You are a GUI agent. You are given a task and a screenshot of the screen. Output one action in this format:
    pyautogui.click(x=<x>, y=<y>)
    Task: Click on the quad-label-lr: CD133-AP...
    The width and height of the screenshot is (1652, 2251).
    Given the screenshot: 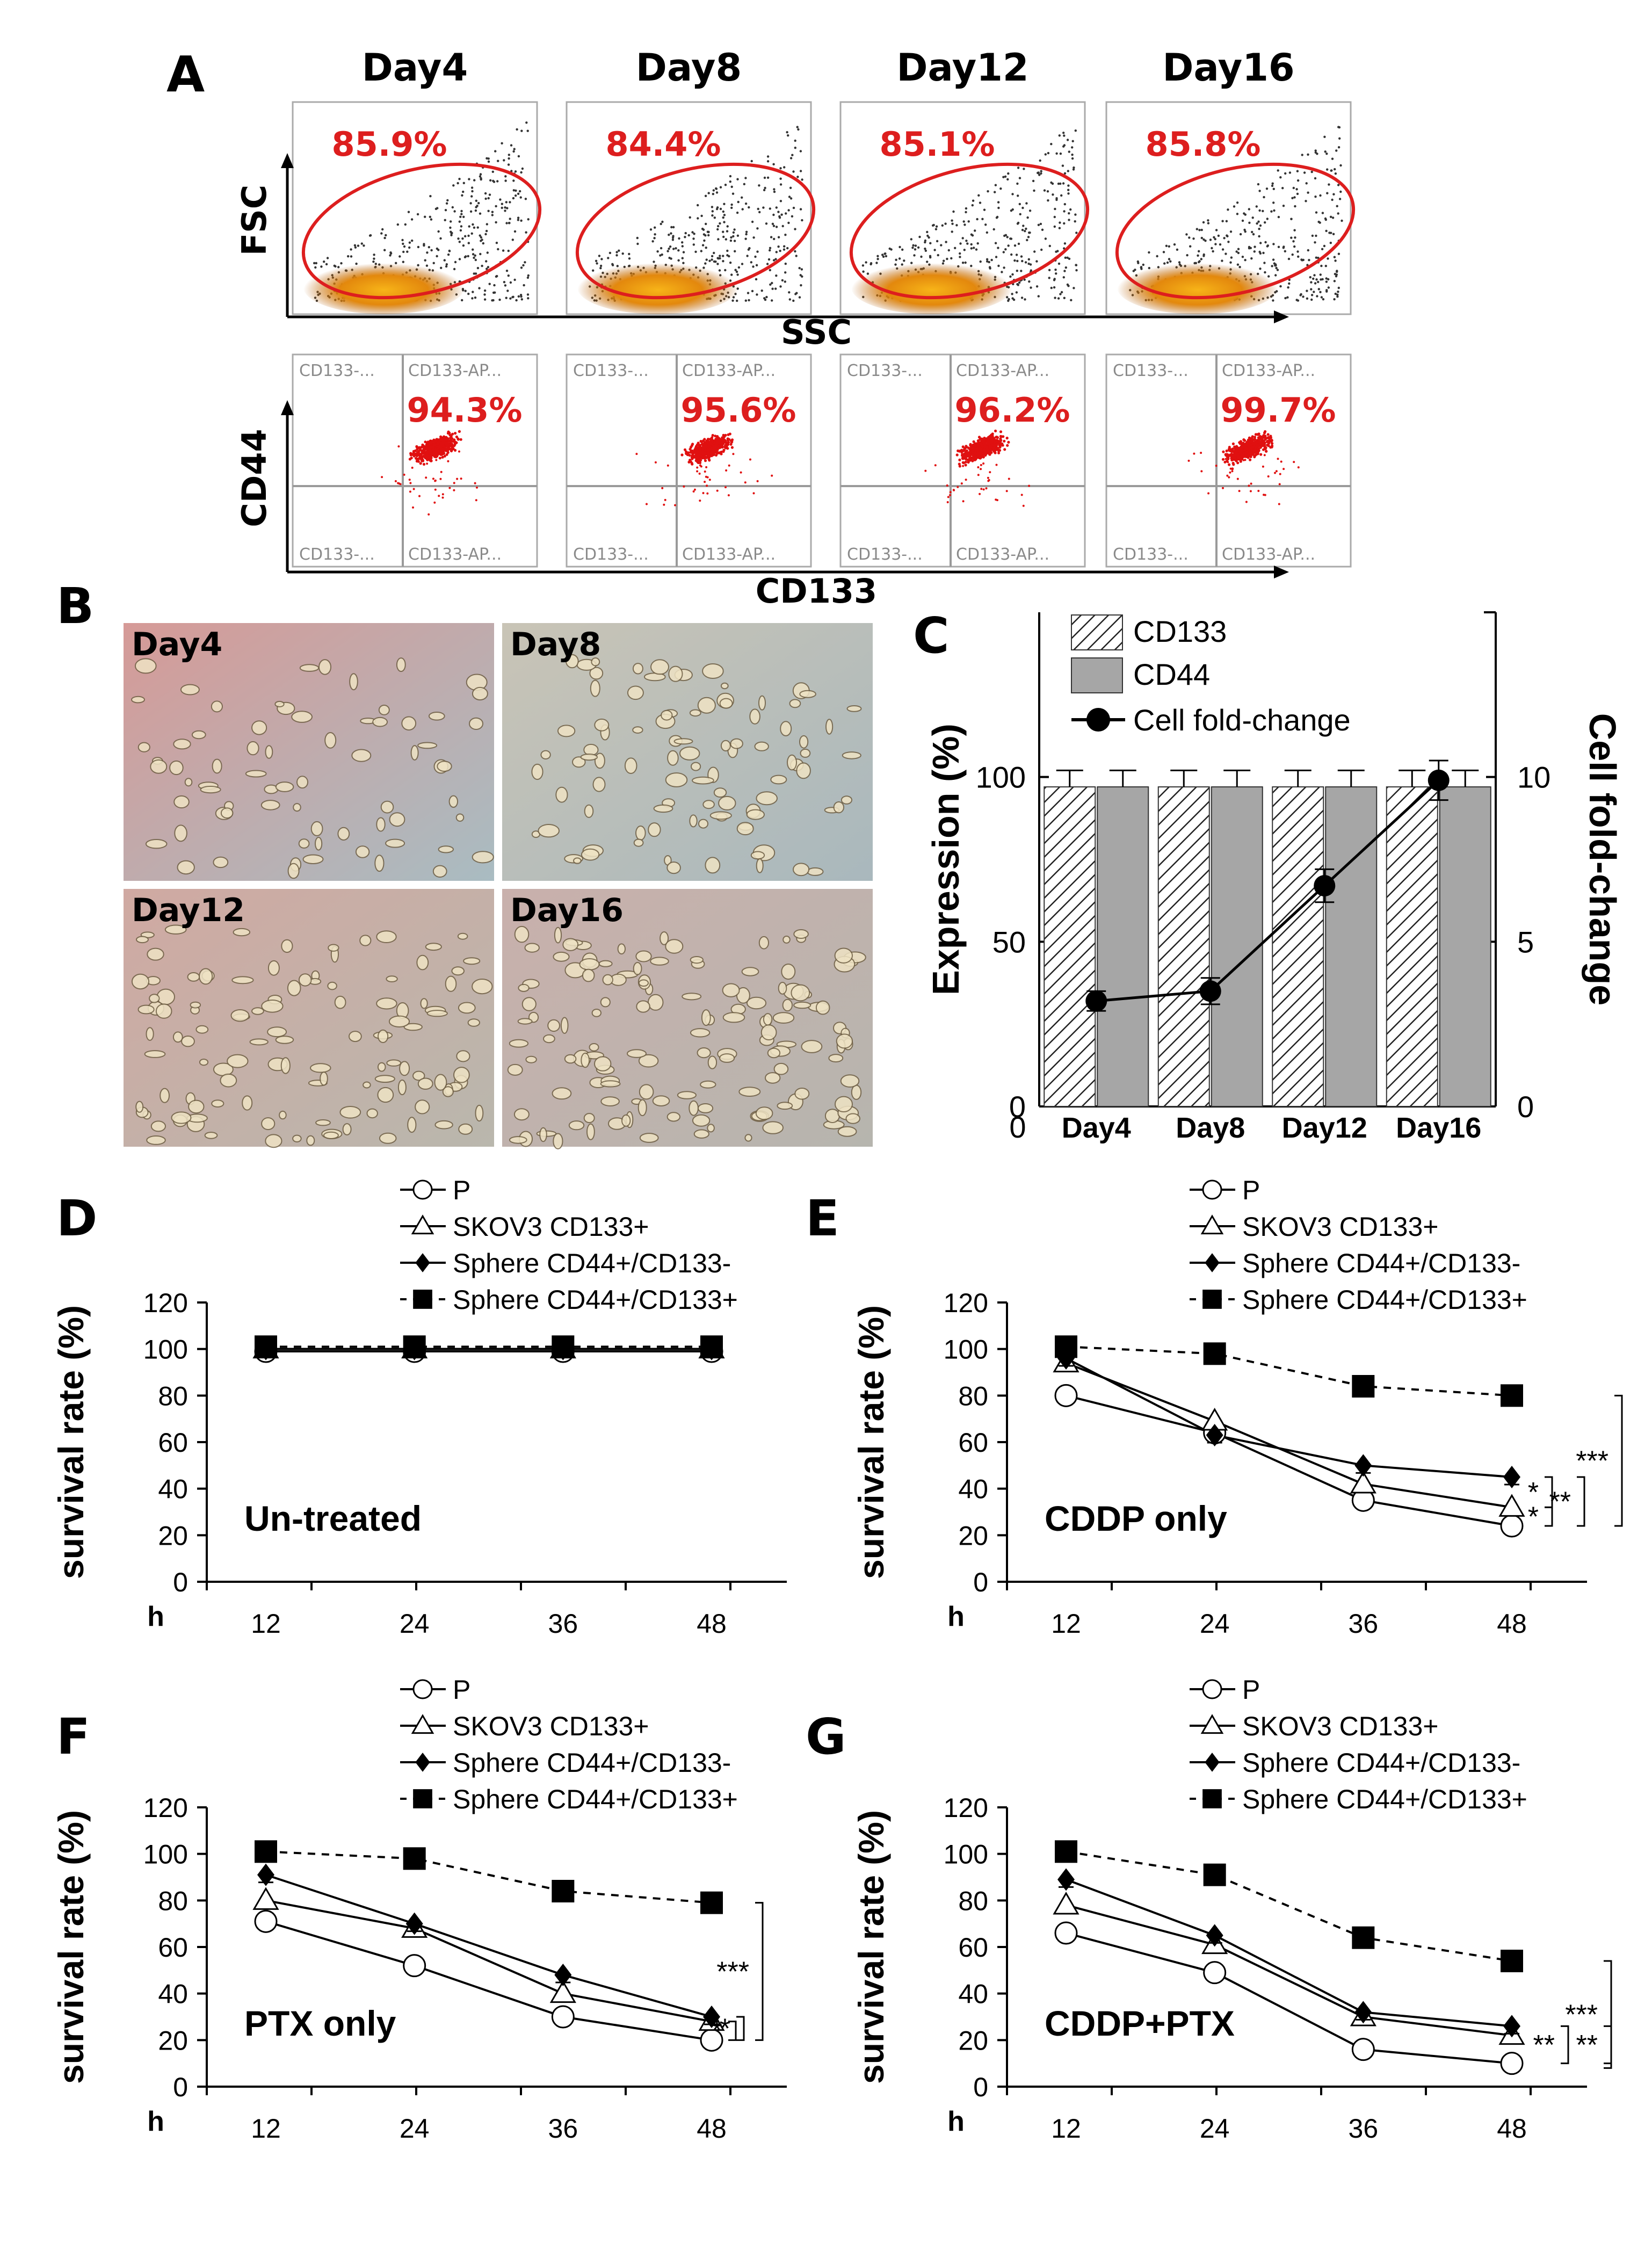 What is the action you would take?
    pyautogui.click(x=1268, y=555)
    